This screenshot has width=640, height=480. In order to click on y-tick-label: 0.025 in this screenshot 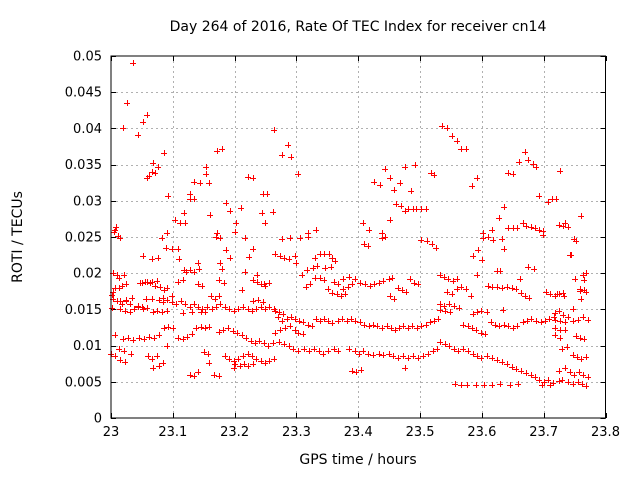, I will do `click(83, 238)`.